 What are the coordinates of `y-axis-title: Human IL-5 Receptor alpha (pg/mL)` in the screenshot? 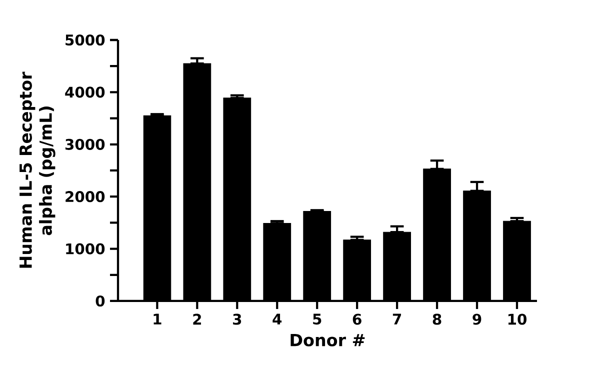 It's located at (38, 170).